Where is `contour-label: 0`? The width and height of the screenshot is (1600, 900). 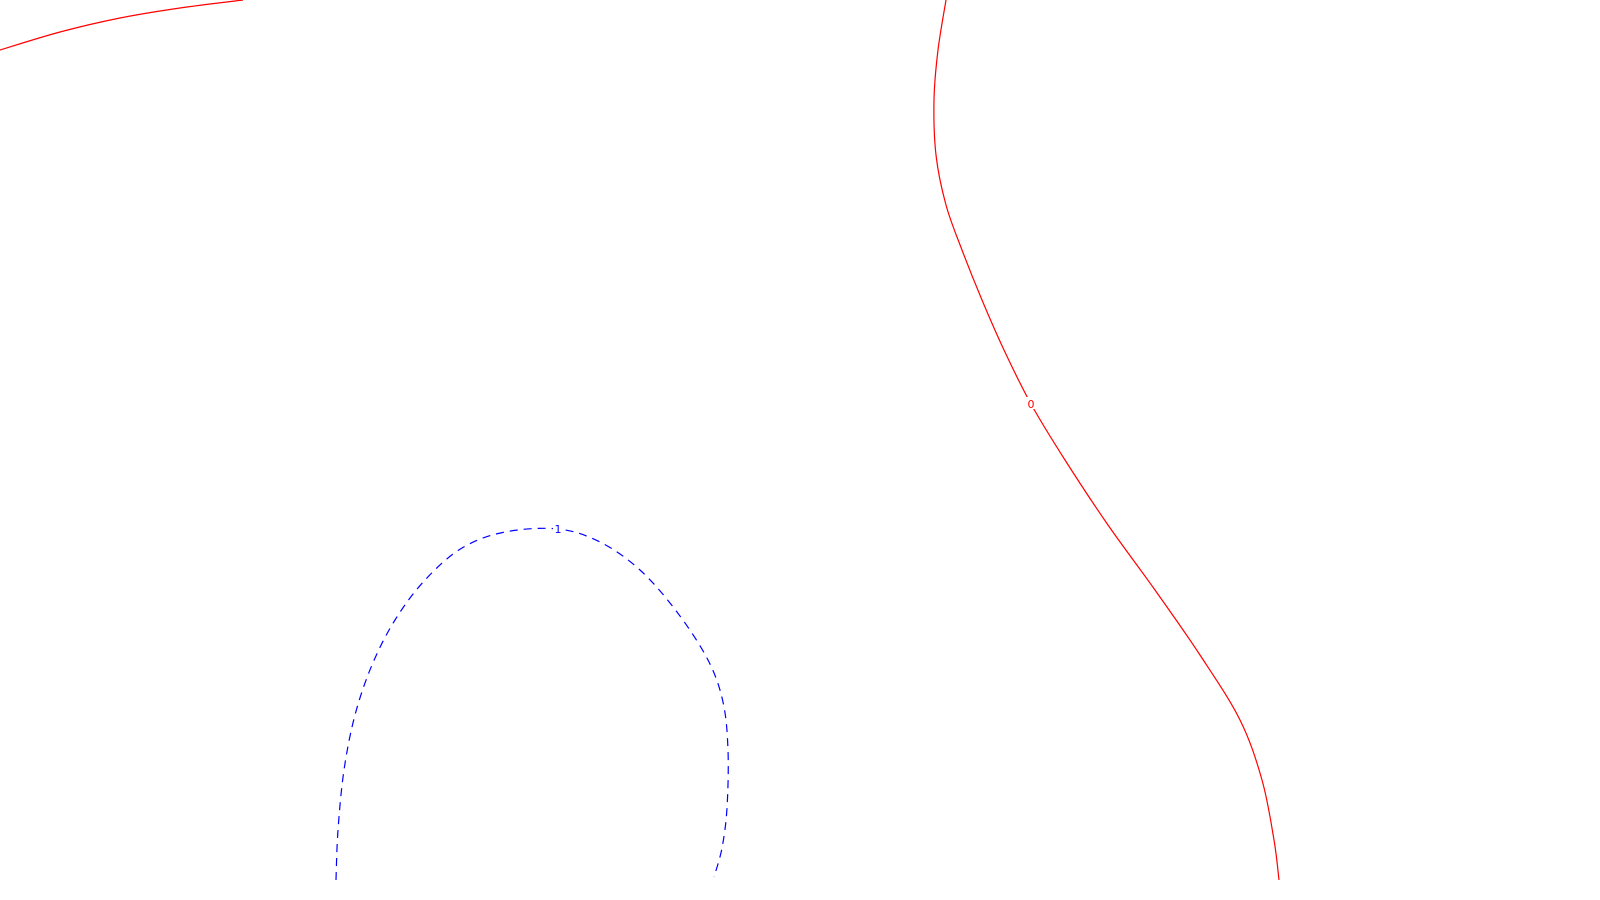
contour-label: 0 is located at coordinates (1031, 404).